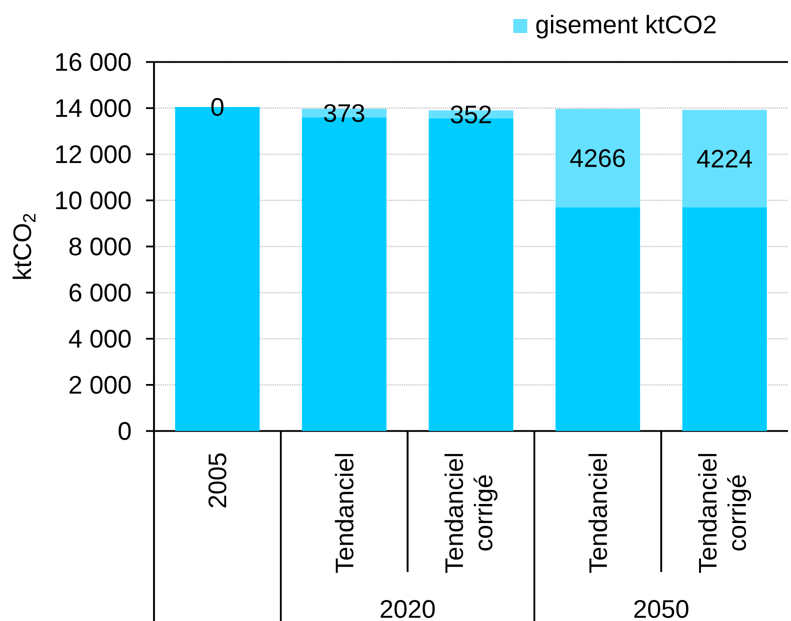 This screenshot has height=621, width=791. What do you see at coordinates (24, 246) in the screenshot?
I see `y-axis-title: ktCO$_{2}$` at bounding box center [24, 246].